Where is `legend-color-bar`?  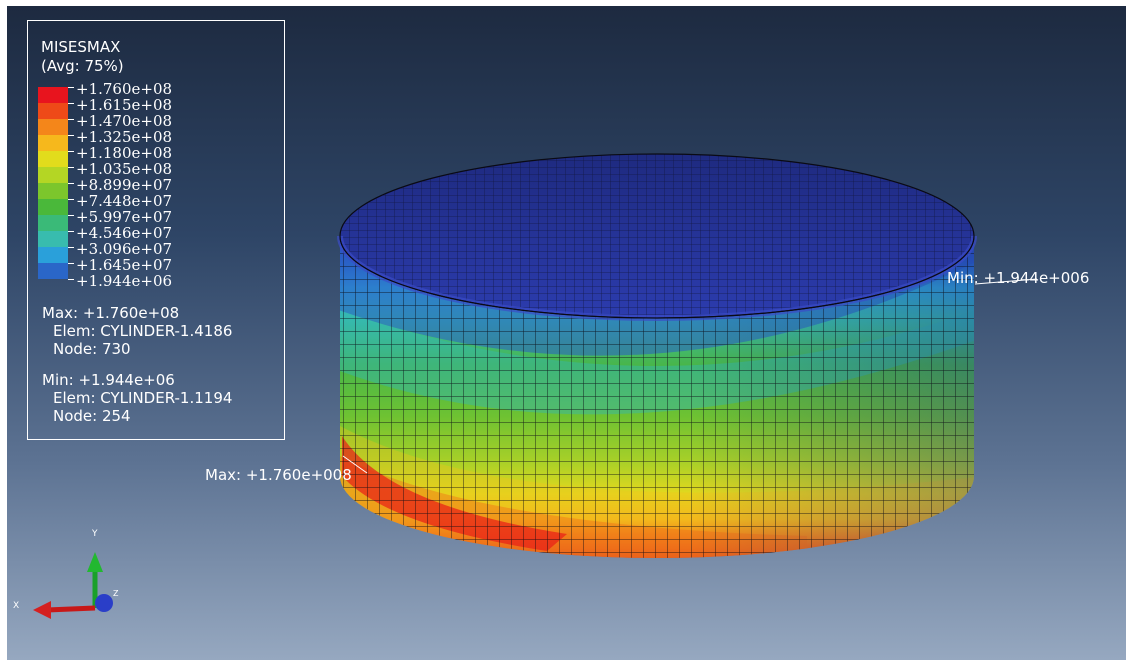 legend-color-bar is located at coordinates (56, 184).